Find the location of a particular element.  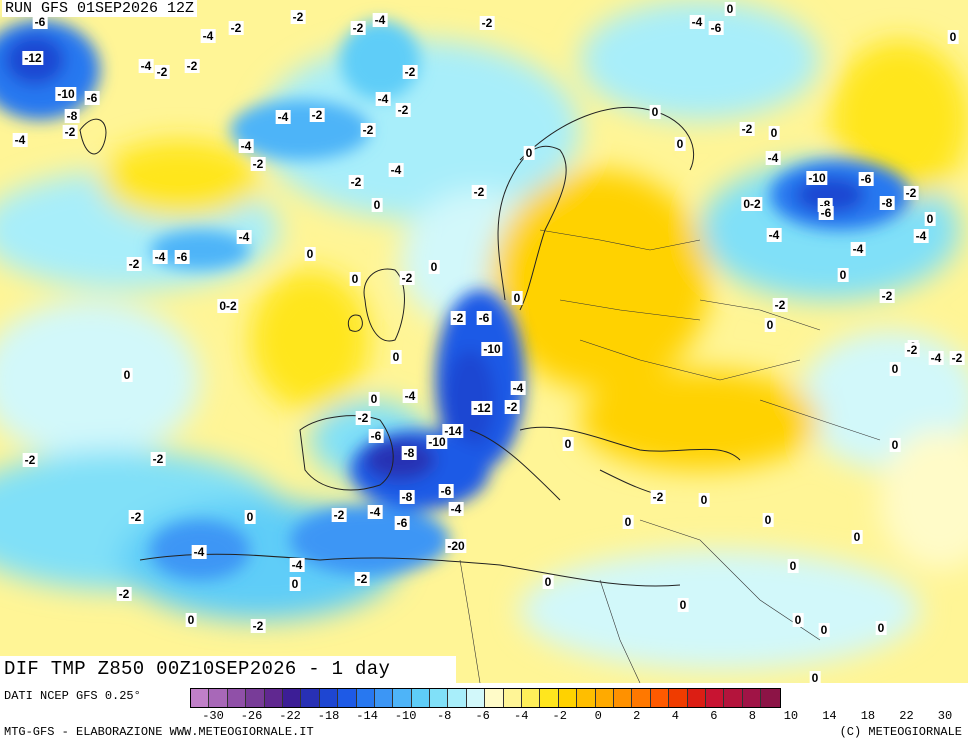

color-scale-tick-label: -8 is located at coordinates (444, 716).